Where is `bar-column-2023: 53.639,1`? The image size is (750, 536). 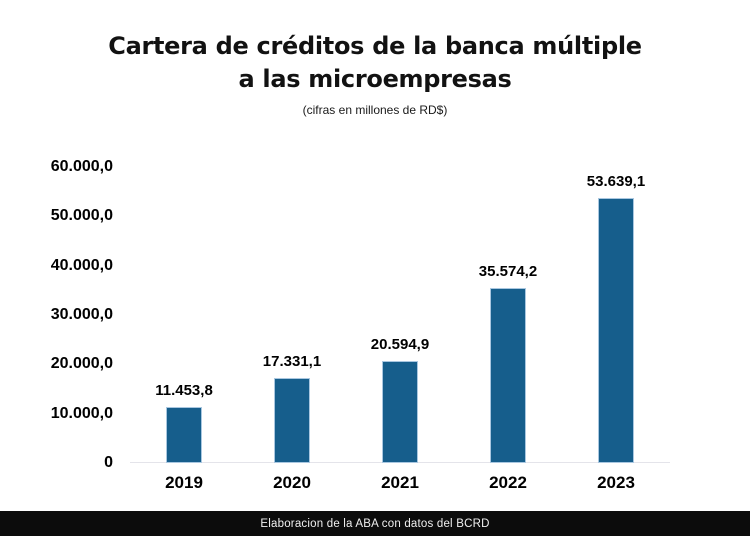 bar-column-2023: 53.639,1 is located at coordinates (616, 315).